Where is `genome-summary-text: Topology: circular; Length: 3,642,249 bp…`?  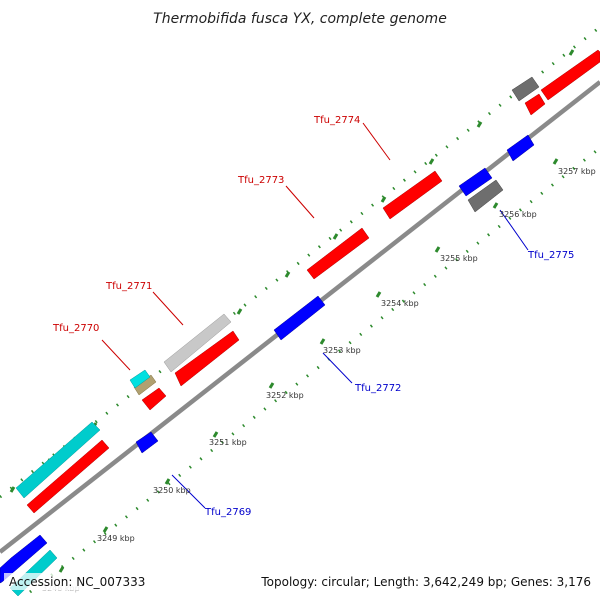 genome-summary-text: Topology: circular; Length: 3,642,249 bp… is located at coordinates (425, 582).